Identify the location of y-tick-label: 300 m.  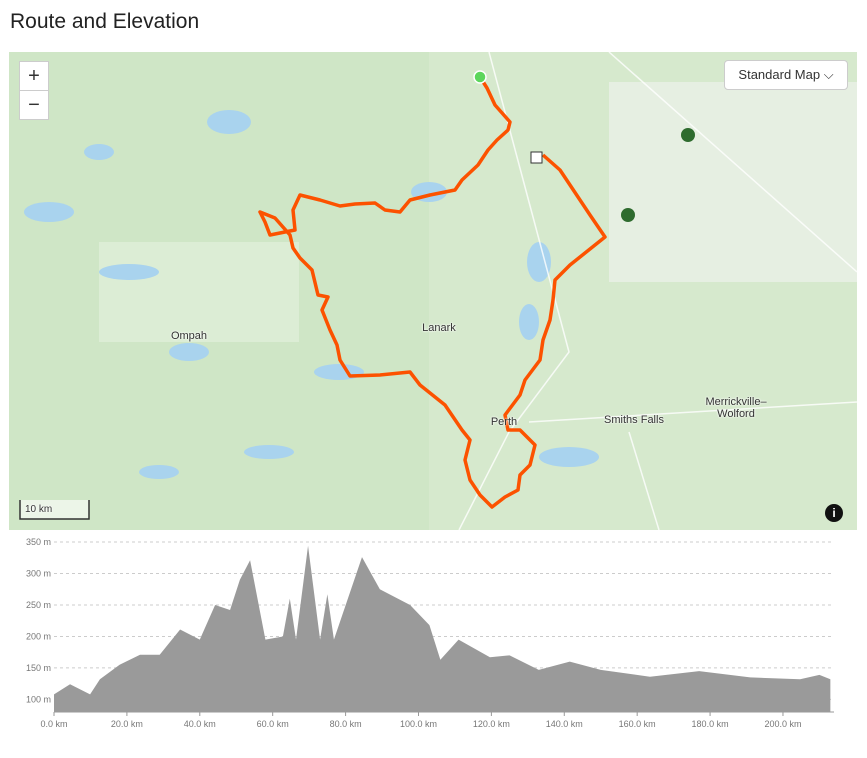
(38, 573).